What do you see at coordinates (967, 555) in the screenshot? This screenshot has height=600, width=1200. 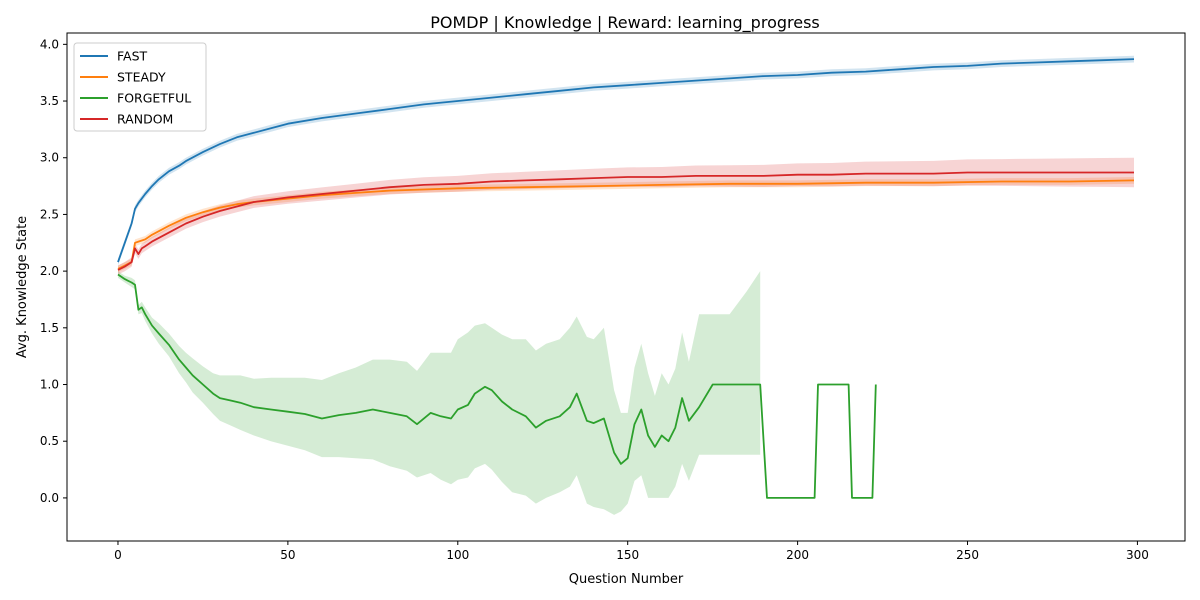 I see `x-tick-label: 250` at bounding box center [967, 555].